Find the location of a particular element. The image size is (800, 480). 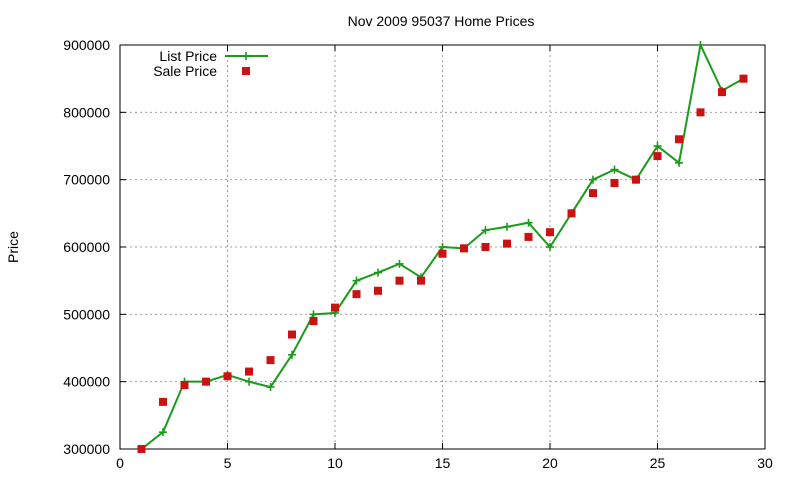

y-tick-label: 400000 is located at coordinates (86, 382).